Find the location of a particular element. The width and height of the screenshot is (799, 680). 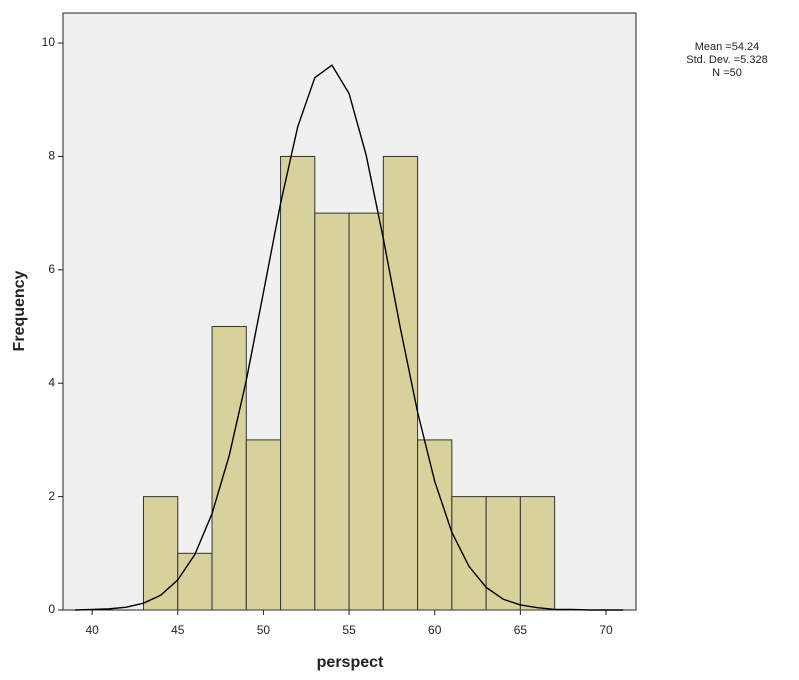

x-tick-label: 40 is located at coordinates (92, 630).